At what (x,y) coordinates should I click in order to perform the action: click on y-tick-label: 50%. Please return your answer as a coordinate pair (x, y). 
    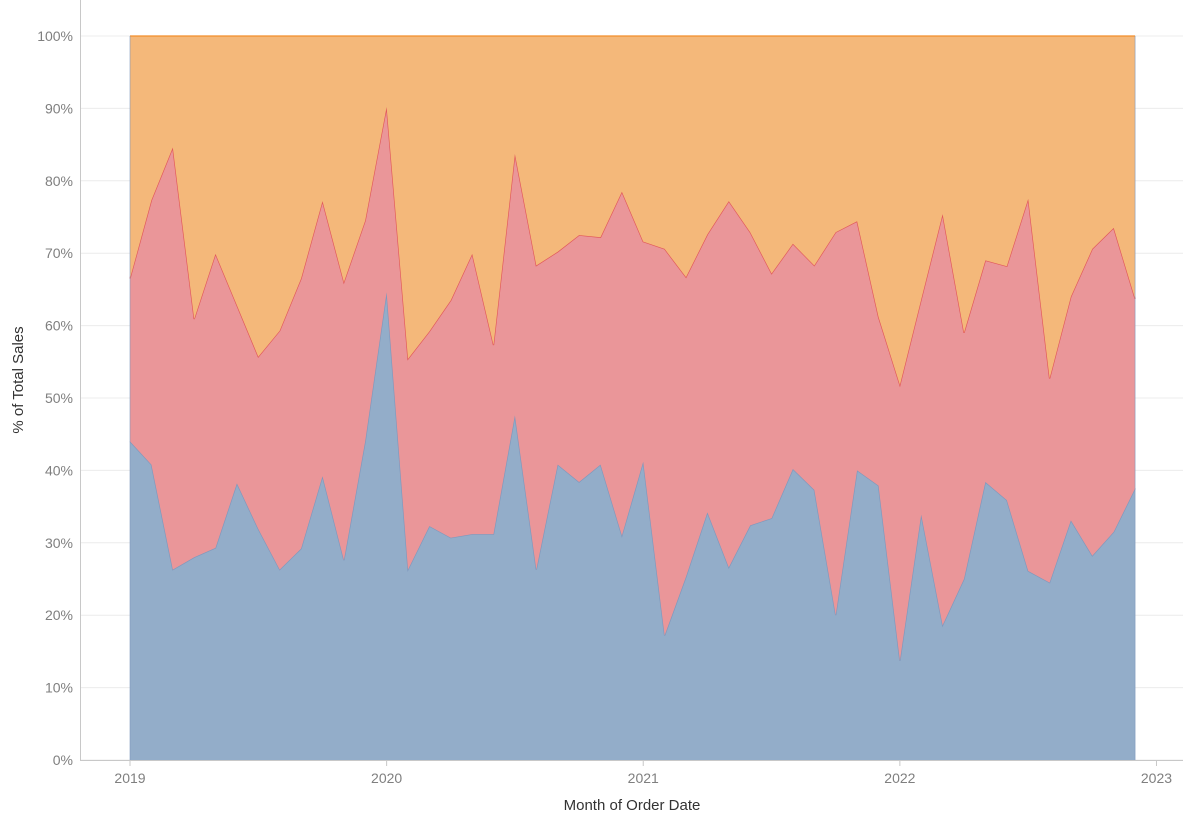
    Looking at the image, I should click on (59, 398).